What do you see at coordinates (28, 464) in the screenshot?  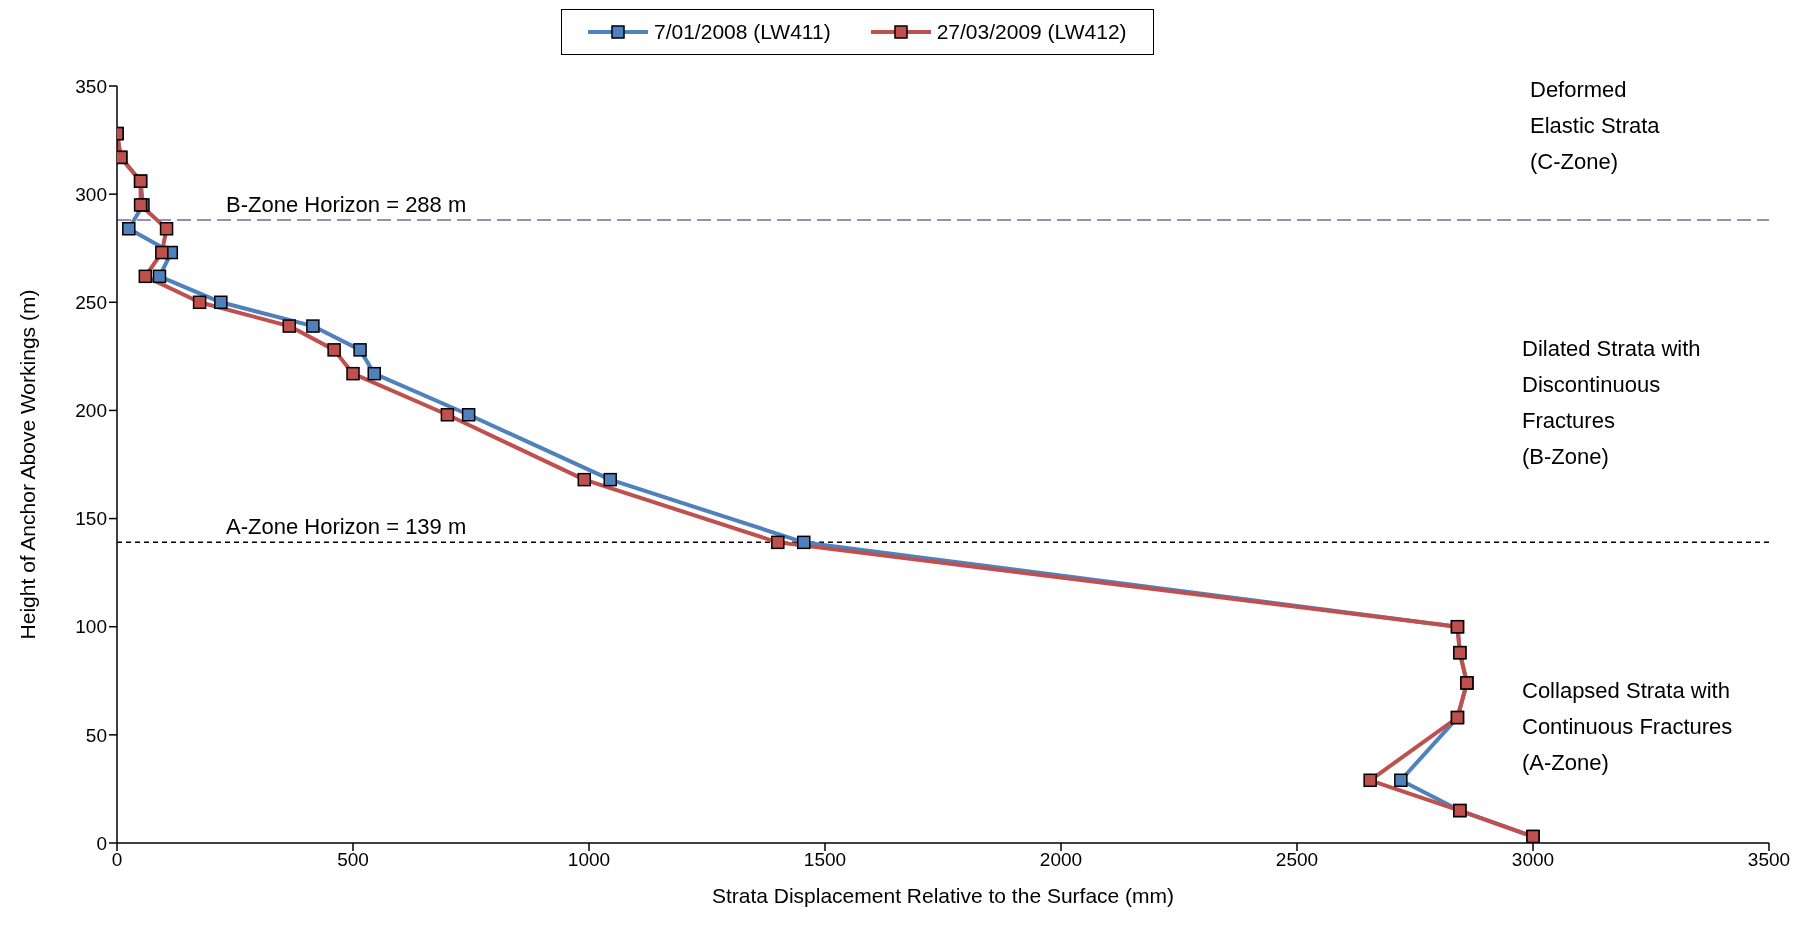 I see `y-axis-title: Height of Anchor Above Workings (m)` at bounding box center [28, 464].